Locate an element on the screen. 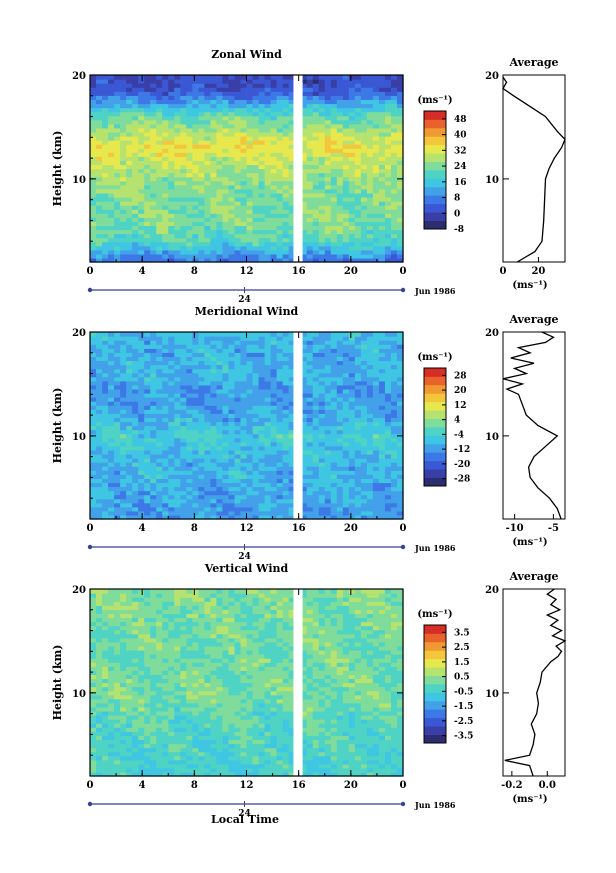  colorbar-tick-label: -8 is located at coordinates (459, 230).